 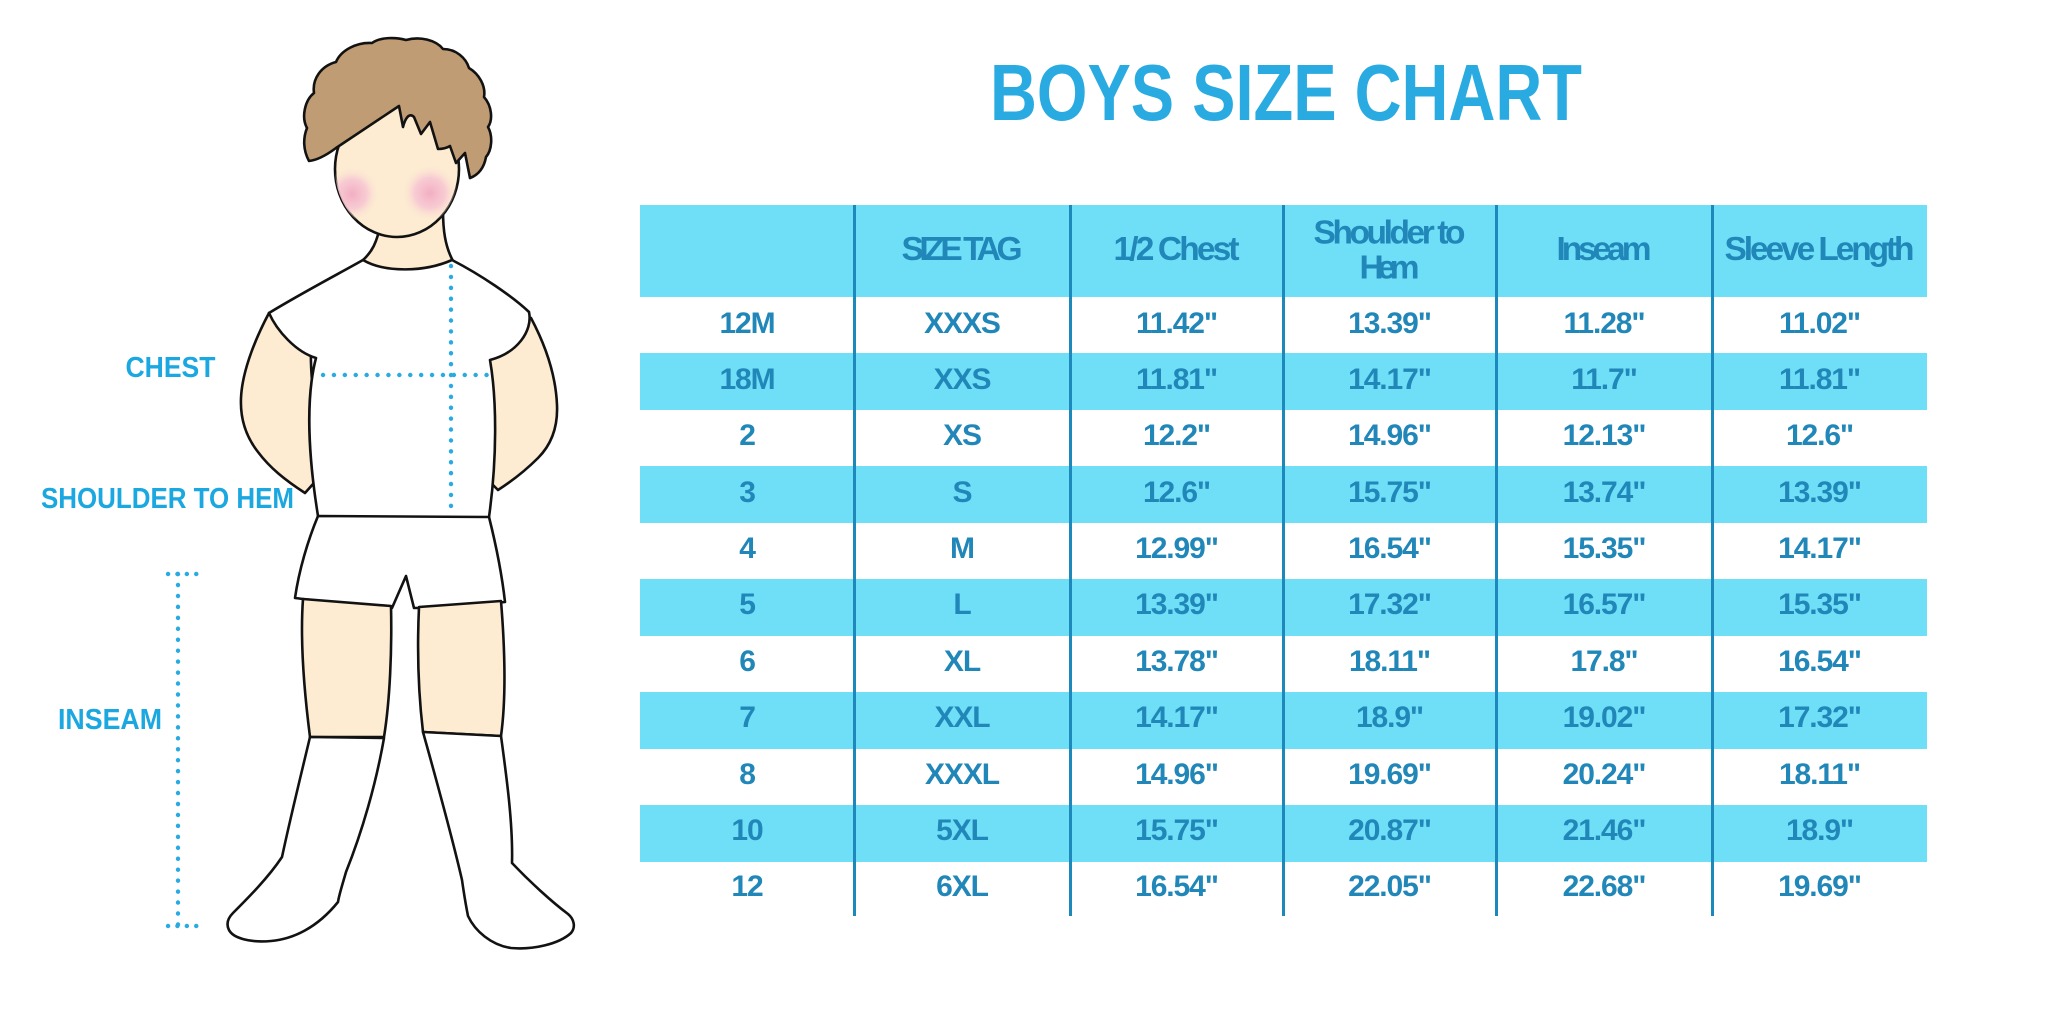 I want to click on svg-text: Inseam, so click(x=1604, y=249).